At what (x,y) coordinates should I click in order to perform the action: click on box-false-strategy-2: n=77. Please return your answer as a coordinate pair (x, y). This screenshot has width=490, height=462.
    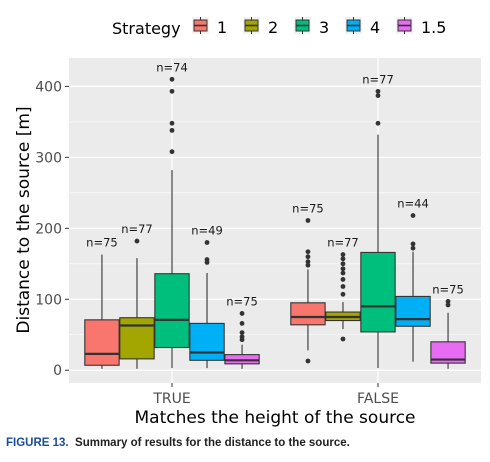
    Looking at the image, I should click on (343, 289).